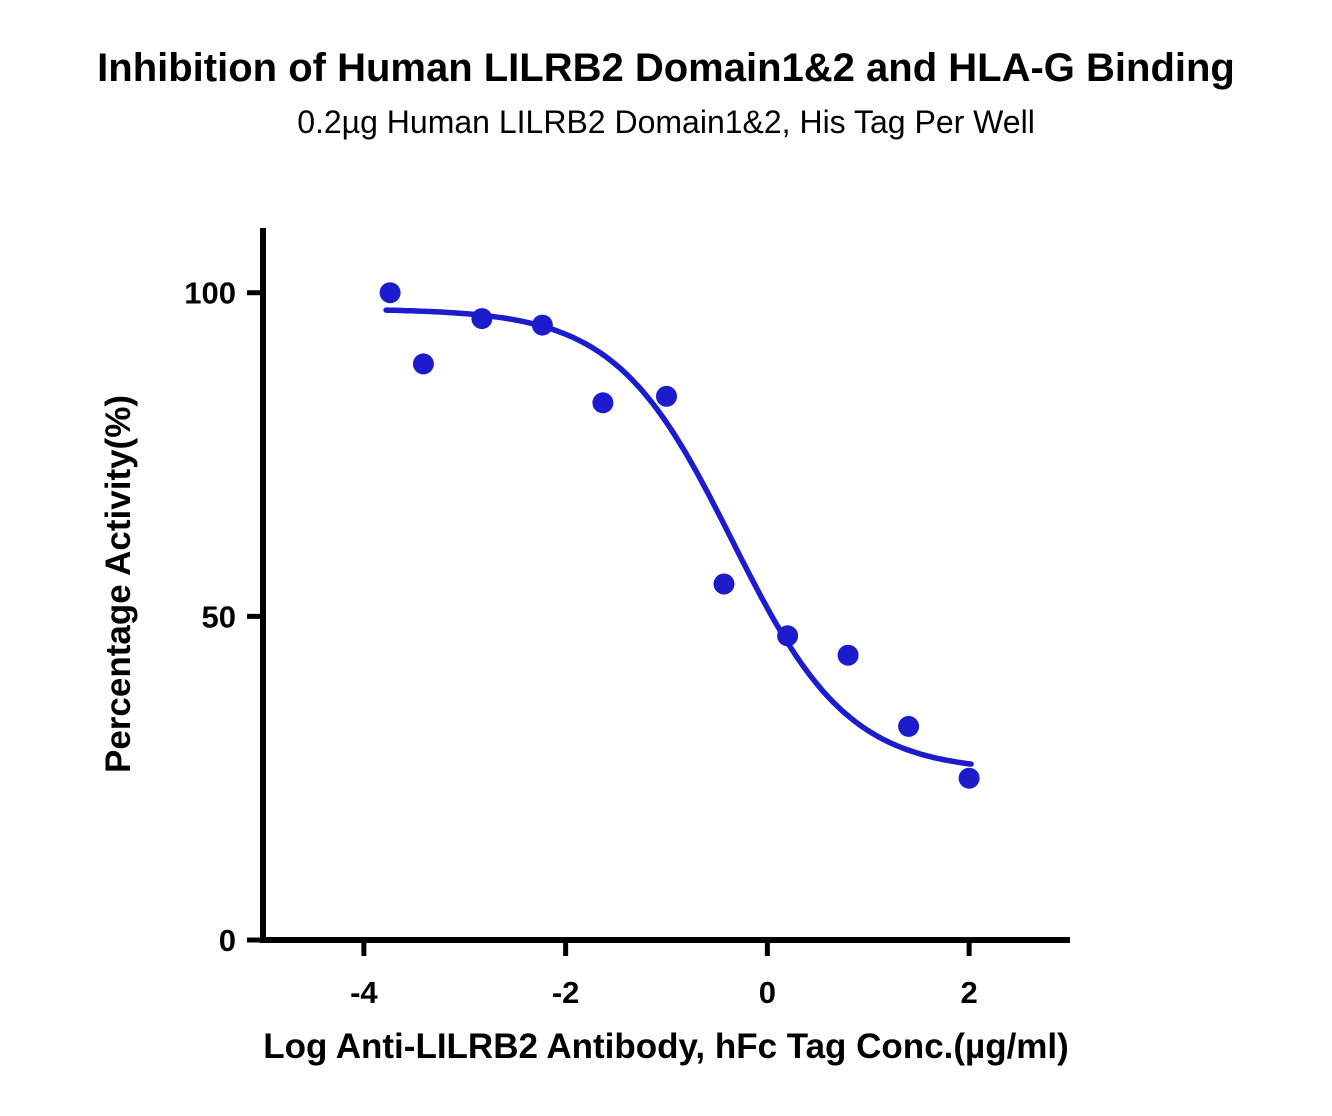 The width and height of the screenshot is (1332, 1116). I want to click on x-tick-label: -2, so click(566, 992).